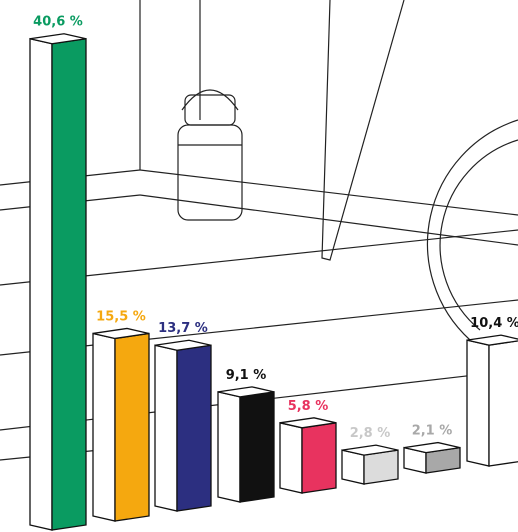 The height and width of the screenshot is (532, 518). I want to click on value-label: 9,1 %, so click(246, 375).